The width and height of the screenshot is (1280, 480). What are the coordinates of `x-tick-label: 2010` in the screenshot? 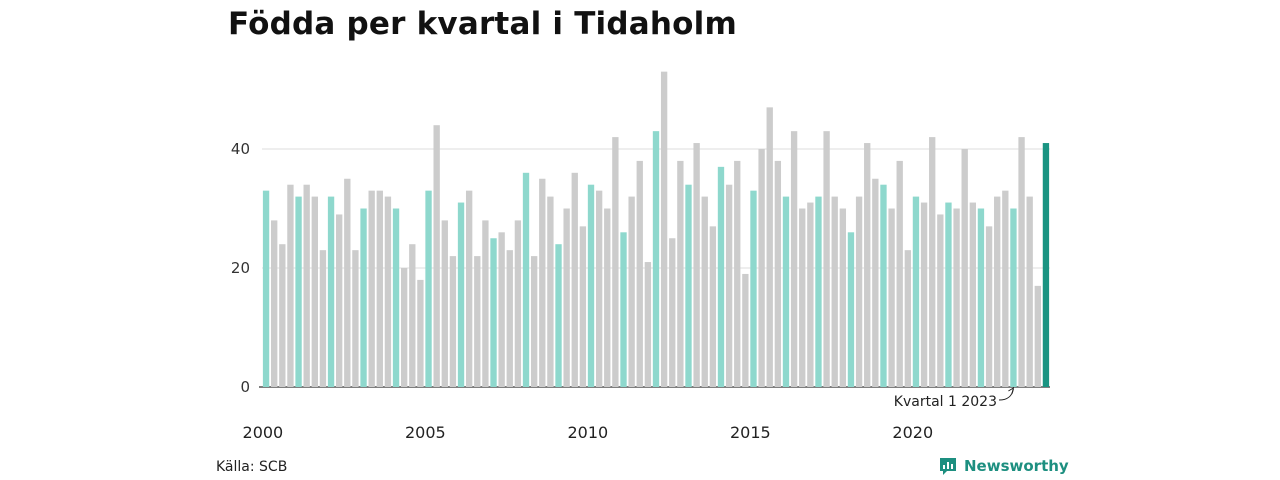 It's located at (587, 432).